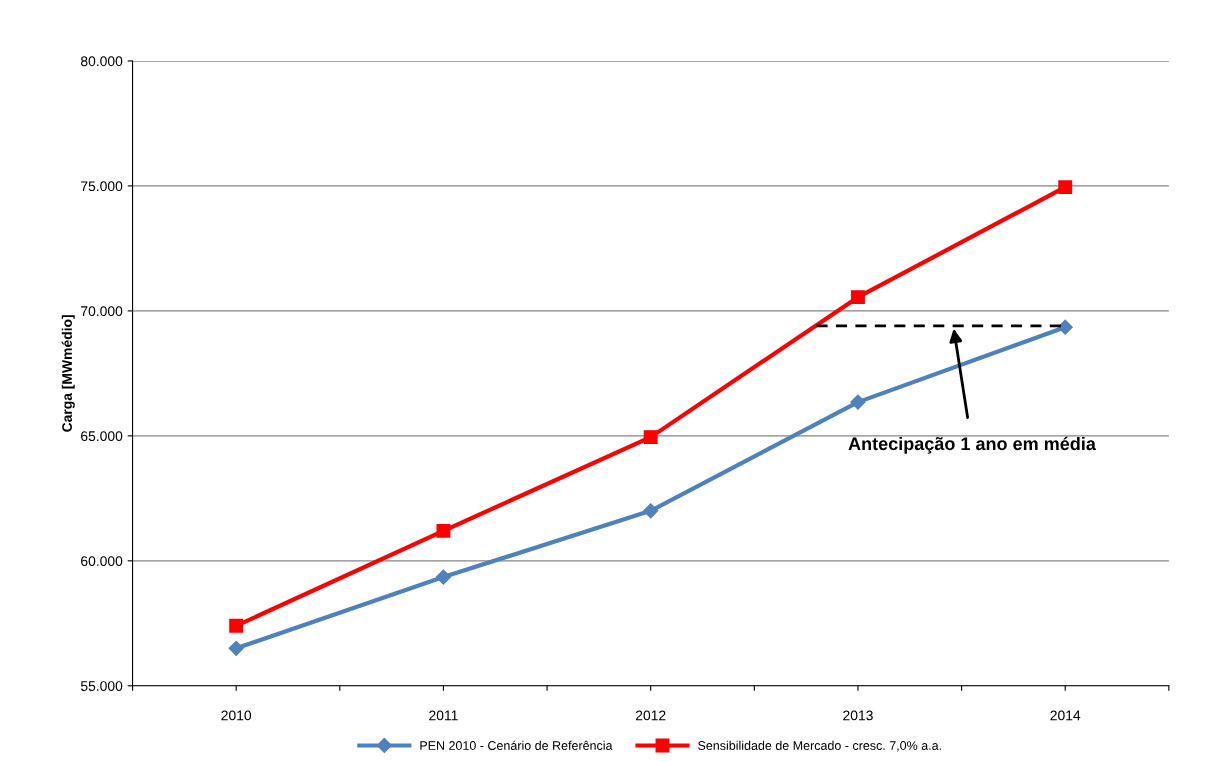  Describe the element at coordinates (972, 445) in the screenshot. I see `annotation: Antecipação 1 ano em média` at that location.